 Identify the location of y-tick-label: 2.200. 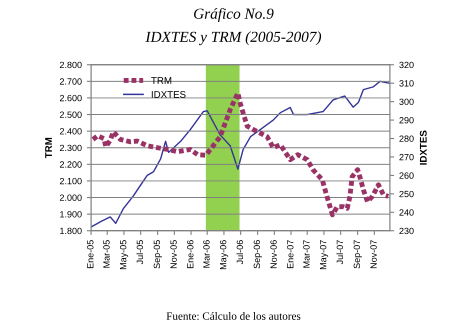
(71, 164).